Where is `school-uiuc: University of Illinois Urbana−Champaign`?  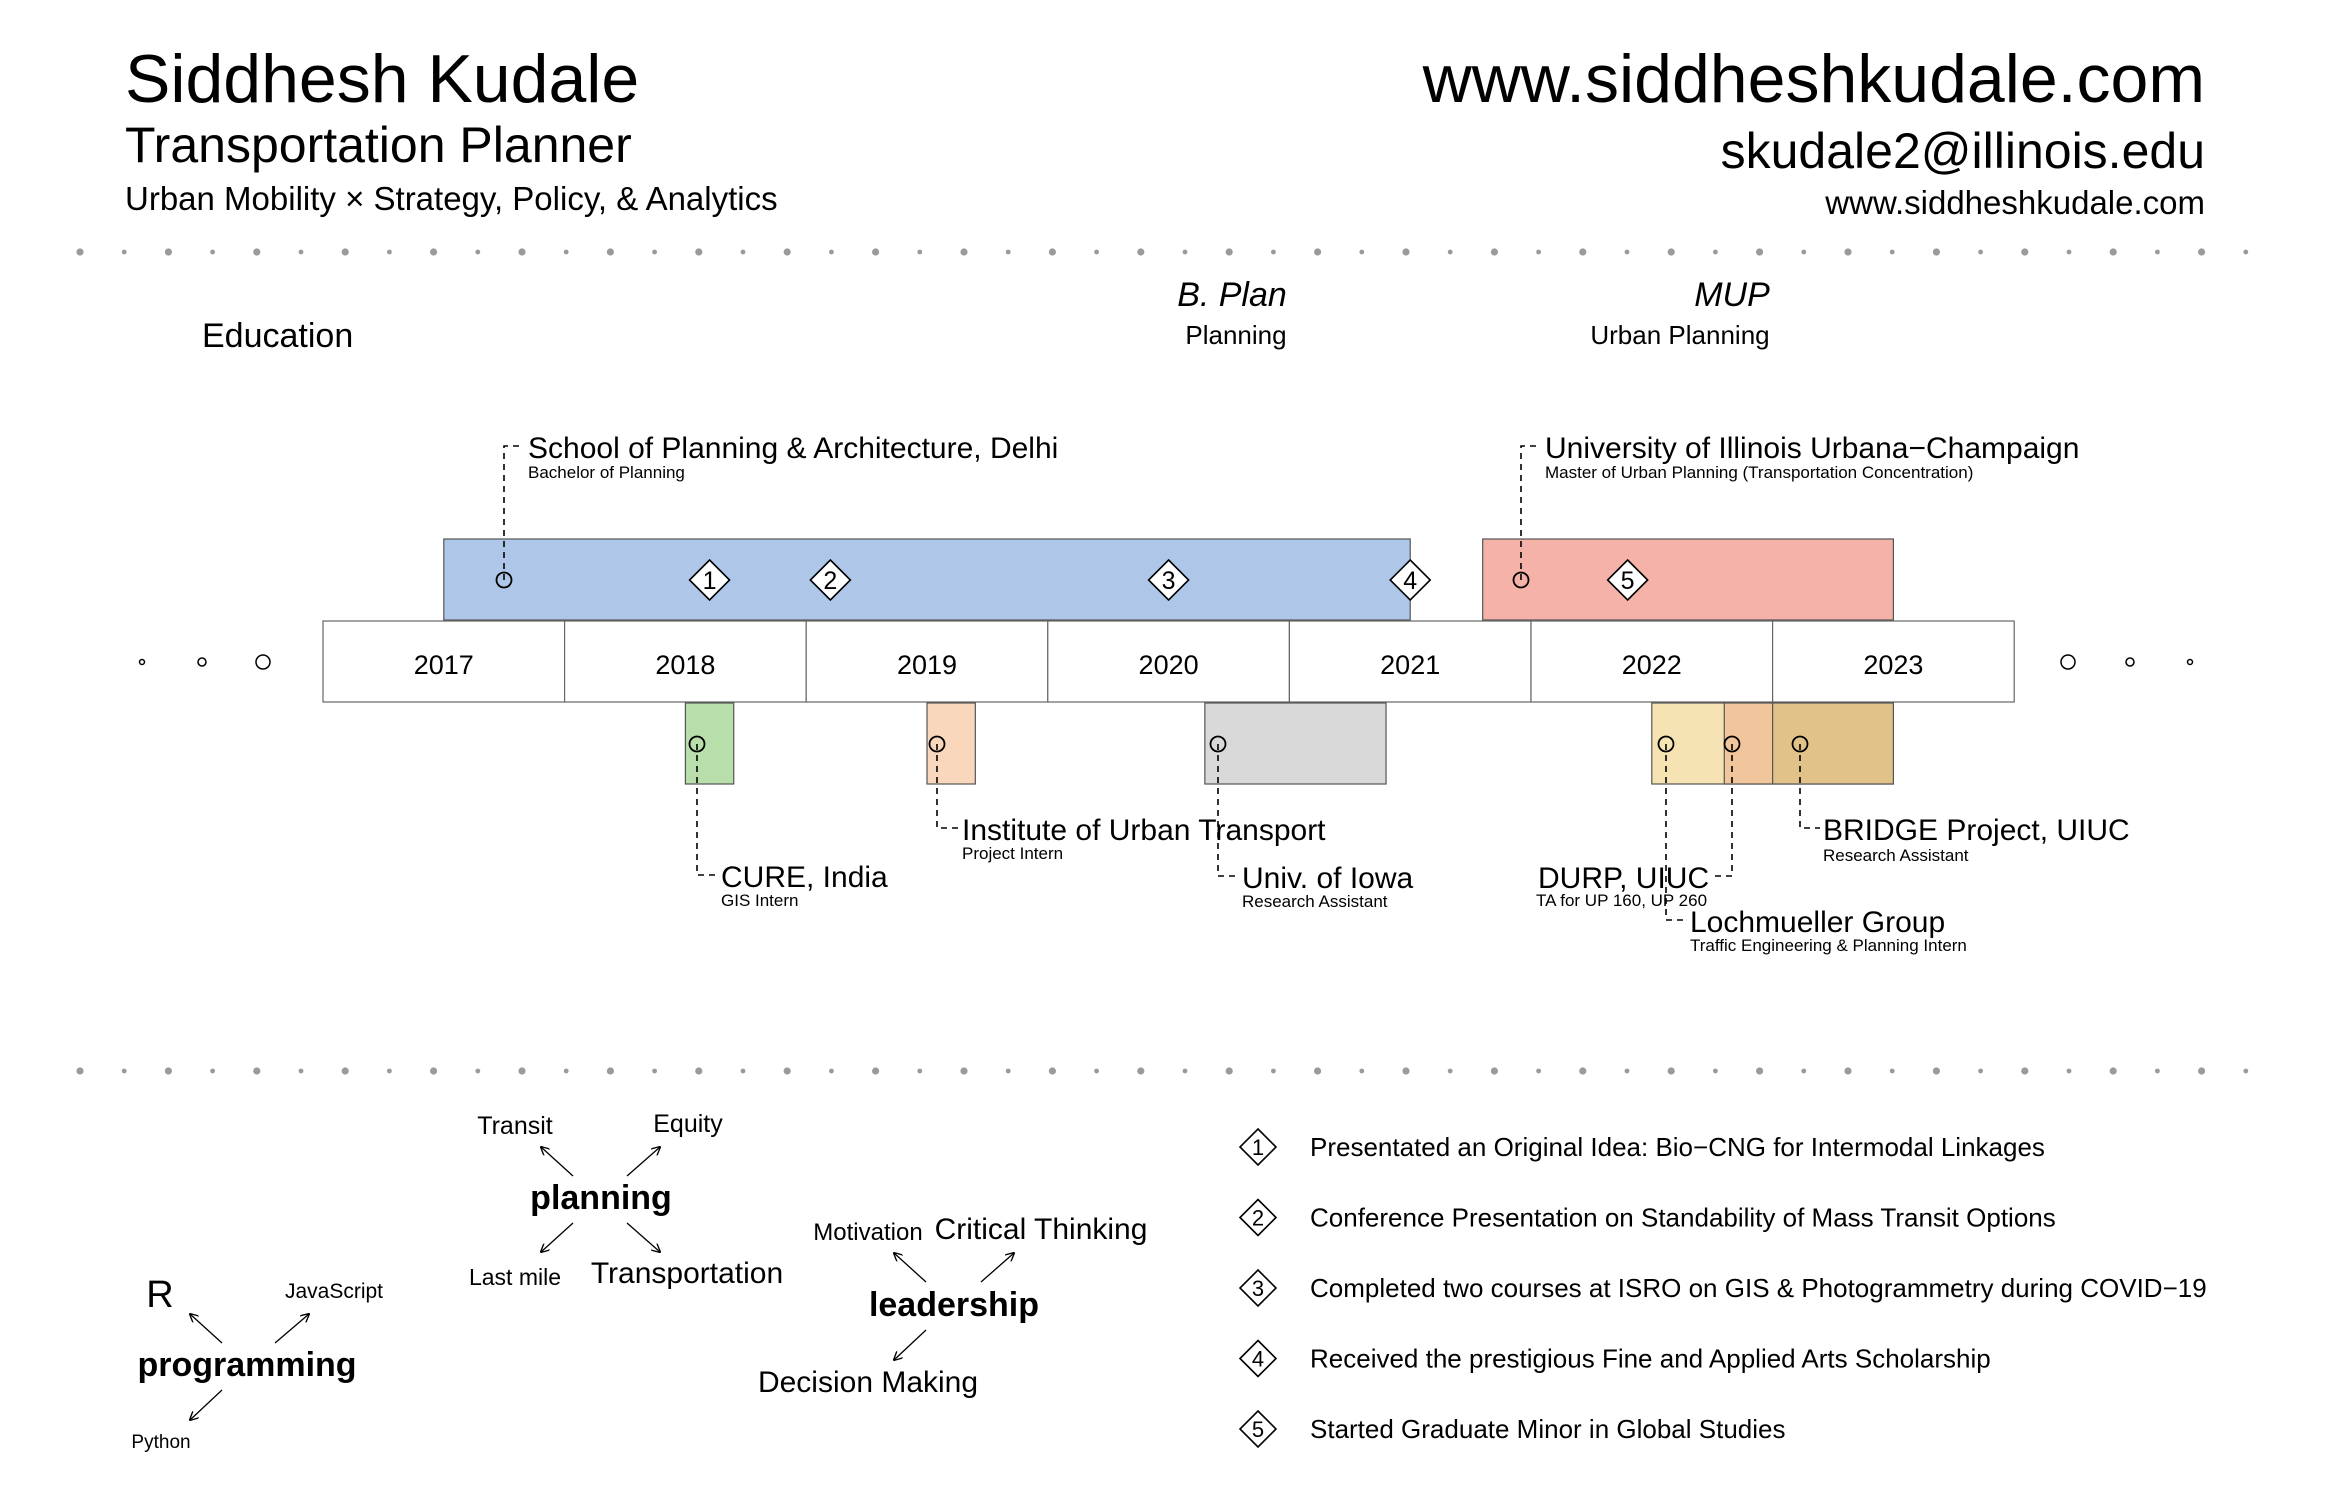 school-uiuc: University of Illinois Urbana−Champaign is located at coordinates (1812, 448).